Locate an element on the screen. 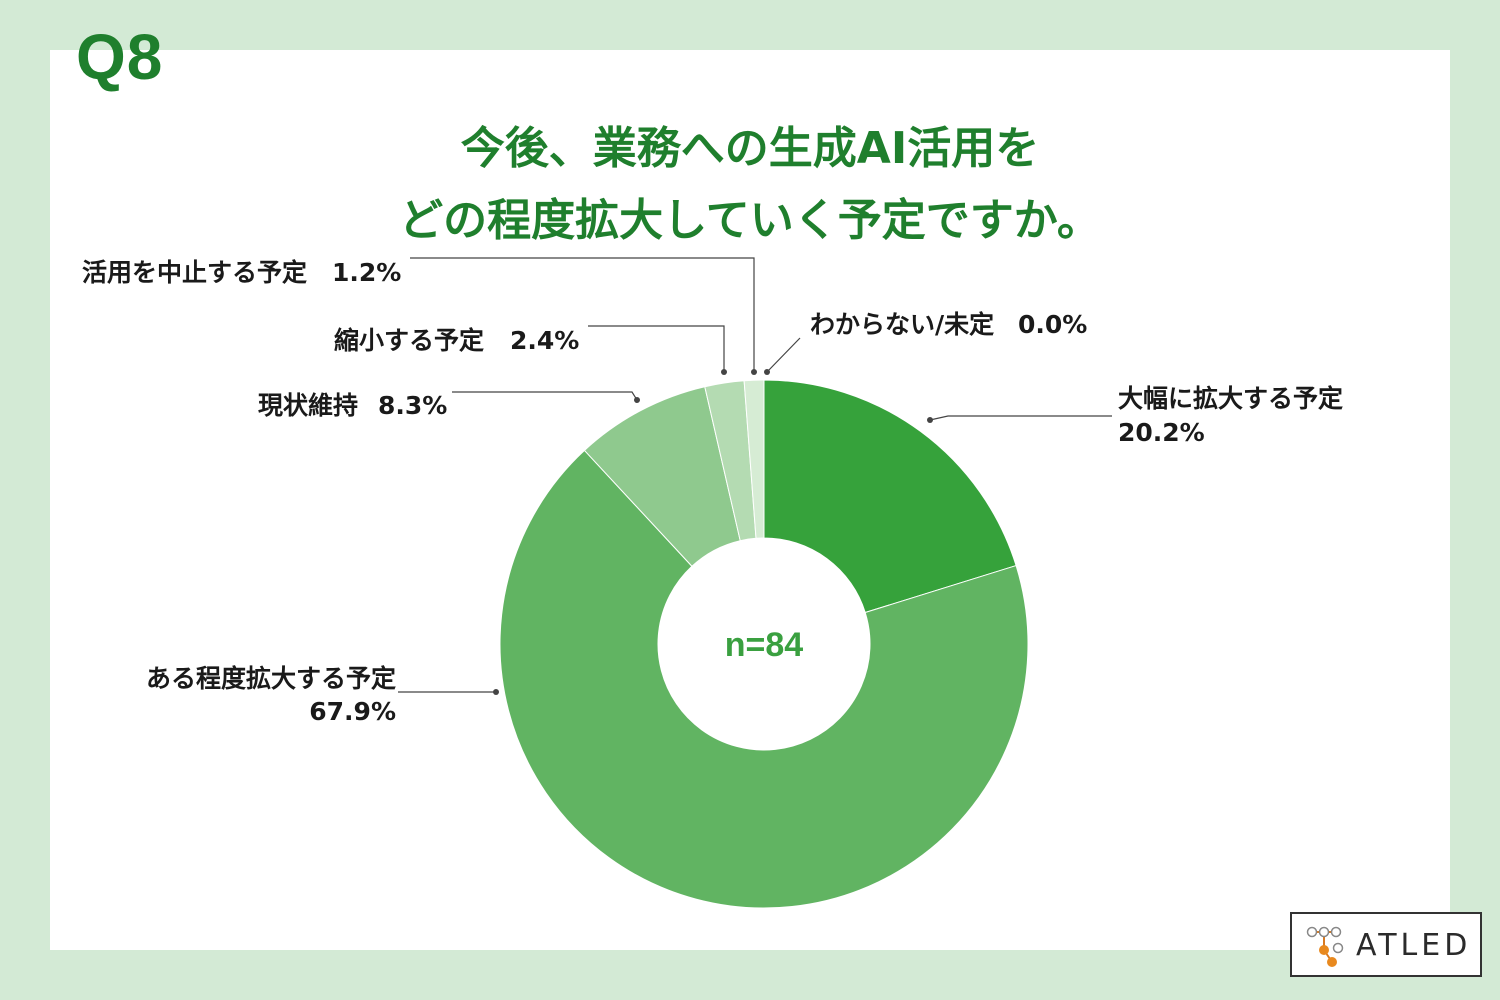 This screenshot has width=1500, height=1000. slice-value-reduce: 2.4% is located at coordinates (544, 340).